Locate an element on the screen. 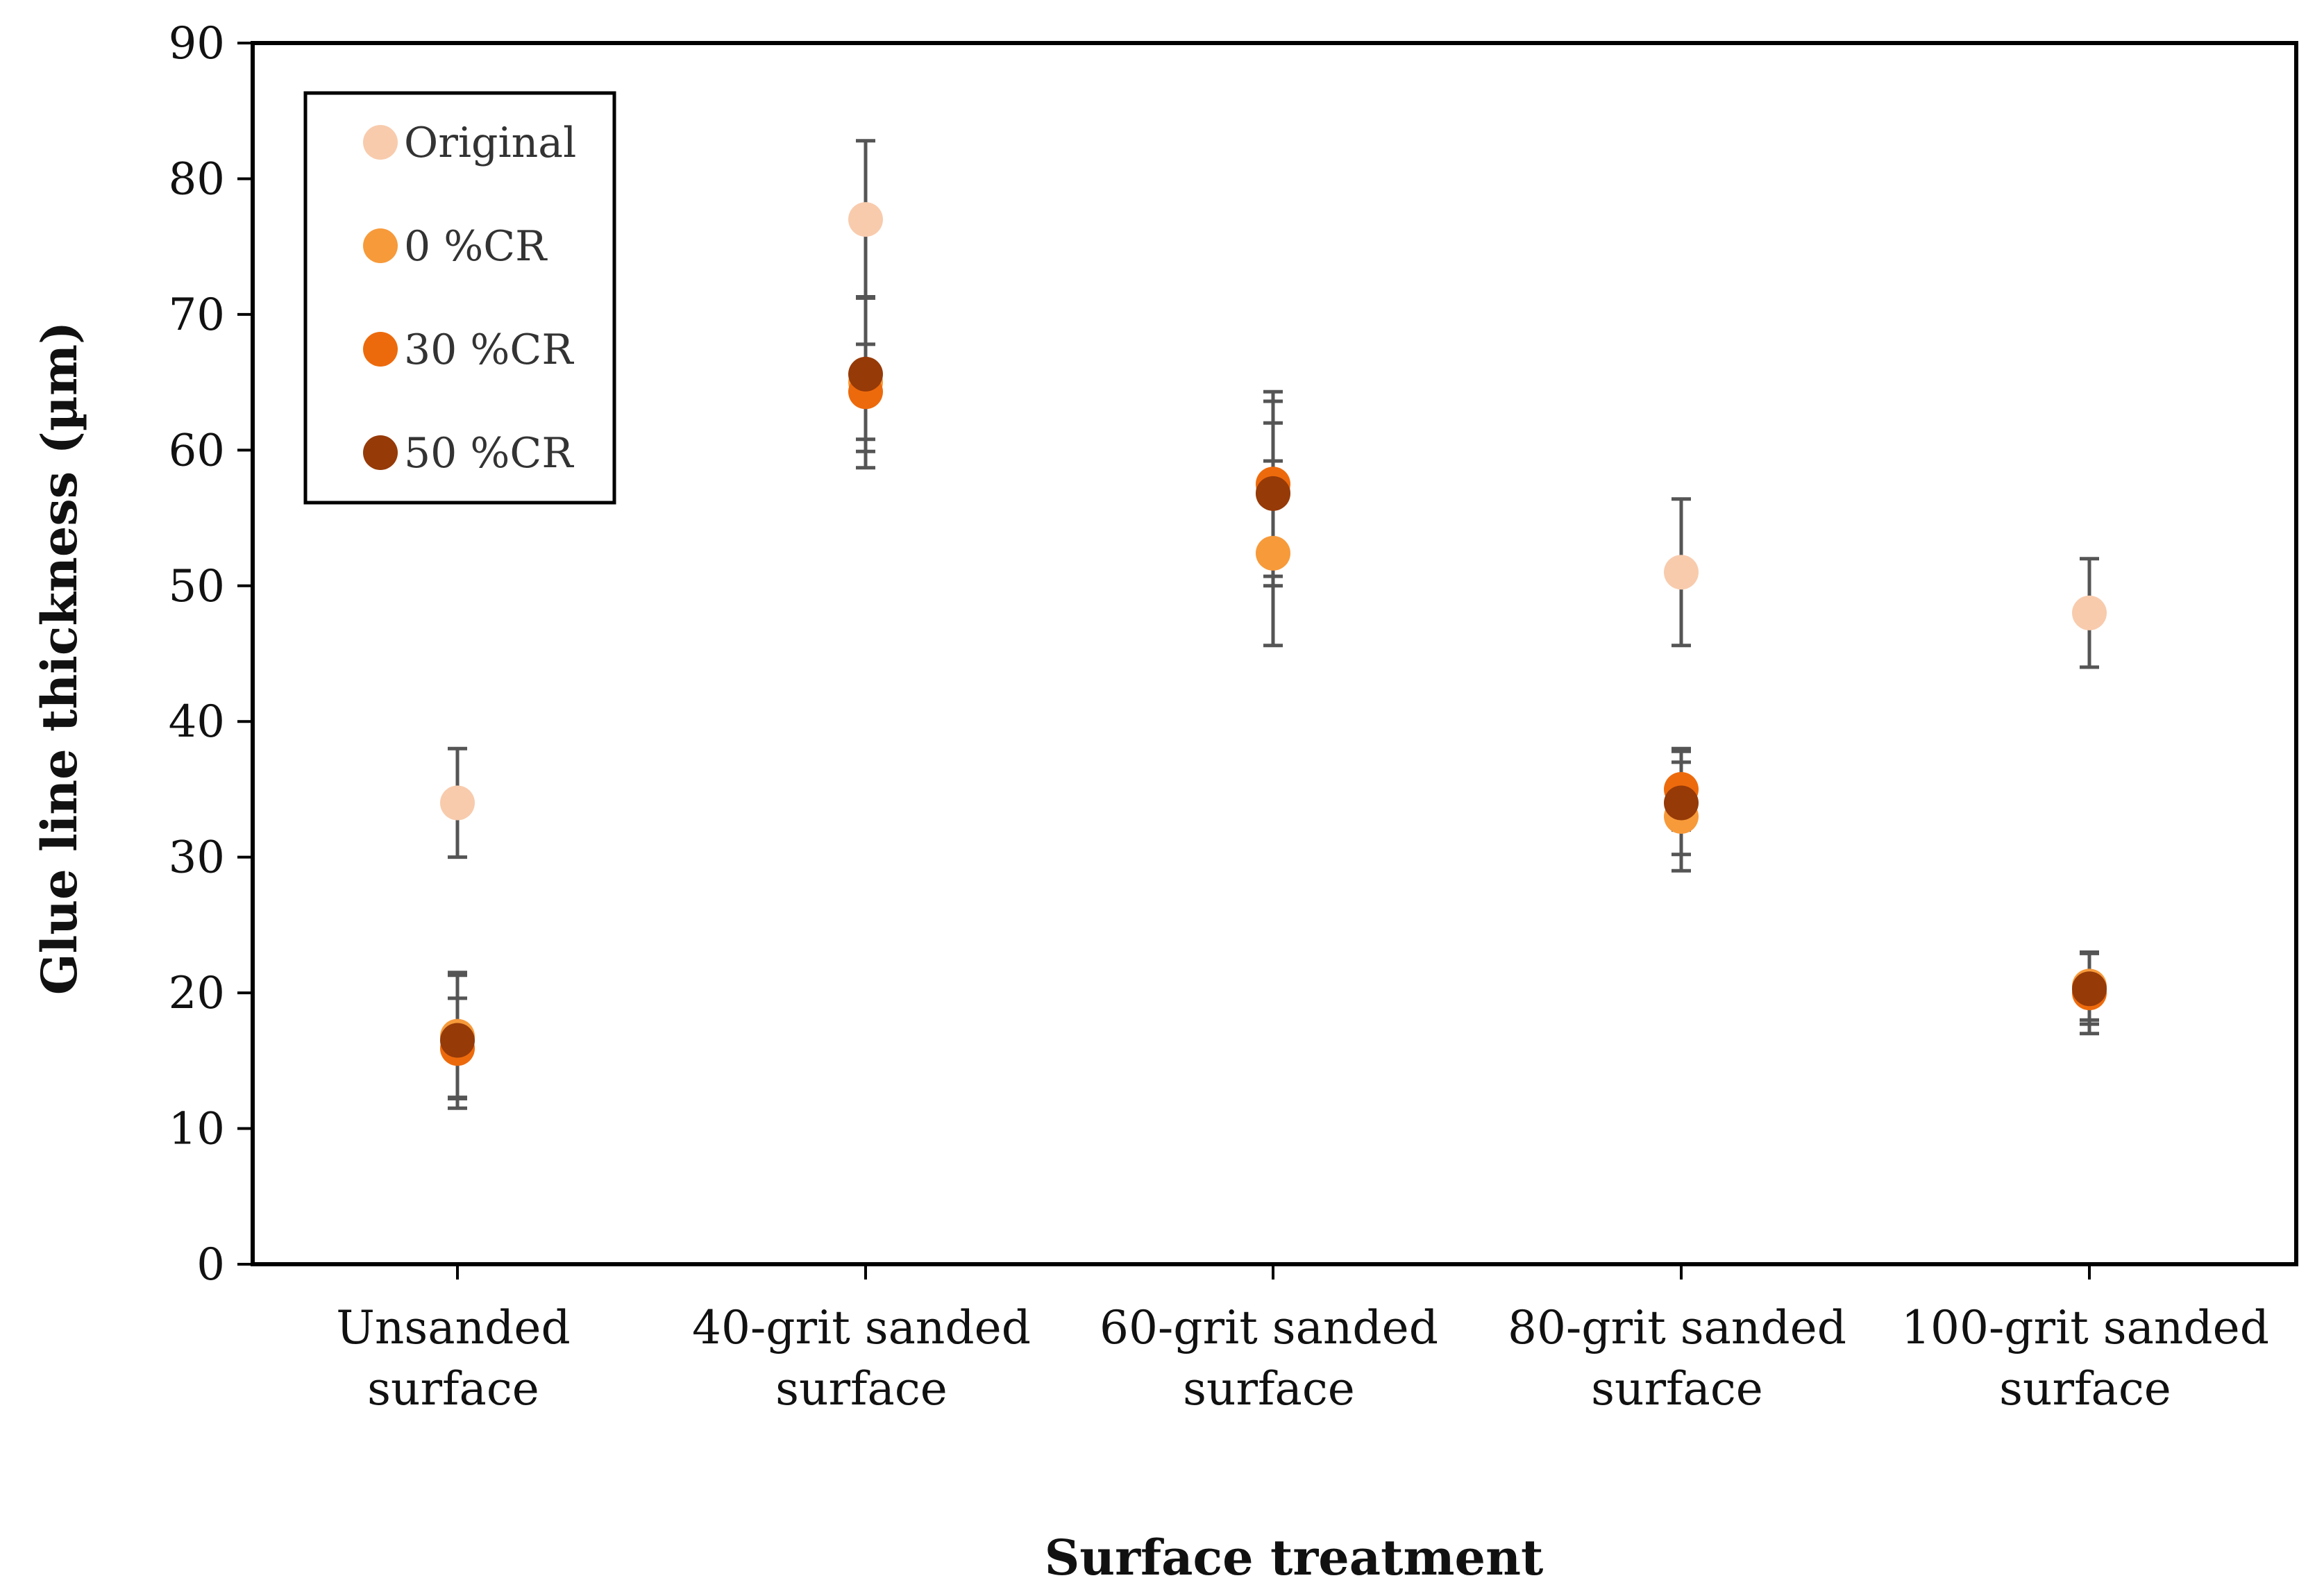  y-tick-label: 70 is located at coordinates (197, 315).